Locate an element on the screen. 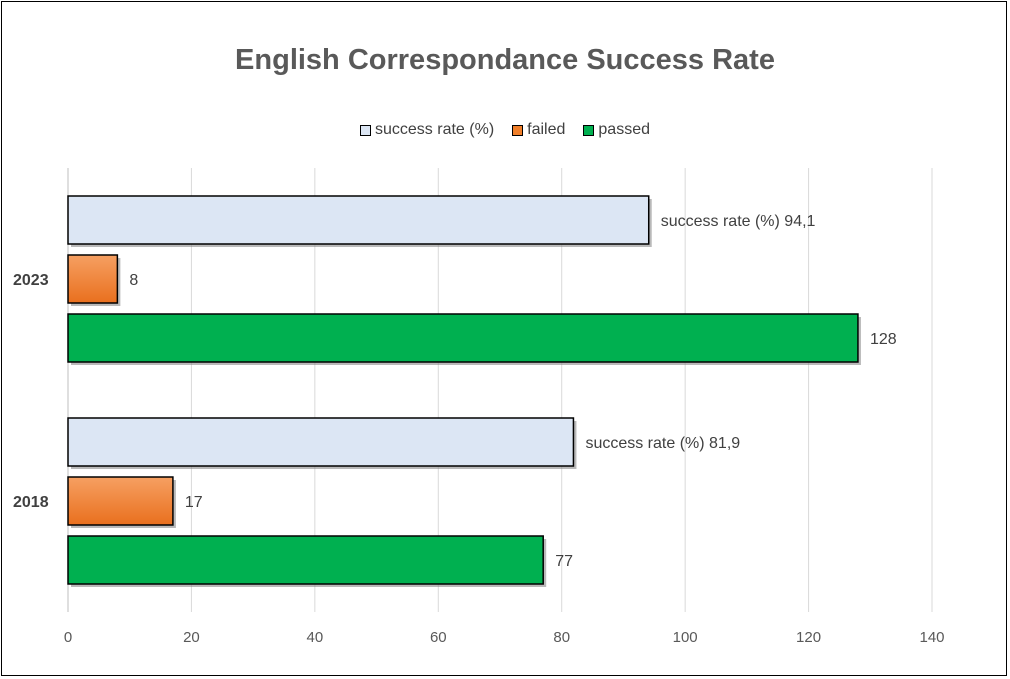  legend-item-passed: passed is located at coordinates (616, 130).